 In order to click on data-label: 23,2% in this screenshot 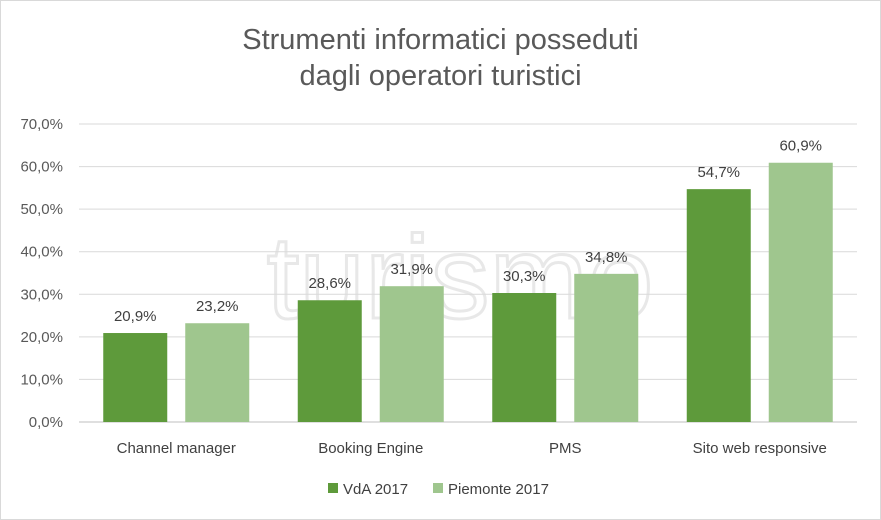, I will do `click(217, 306)`.